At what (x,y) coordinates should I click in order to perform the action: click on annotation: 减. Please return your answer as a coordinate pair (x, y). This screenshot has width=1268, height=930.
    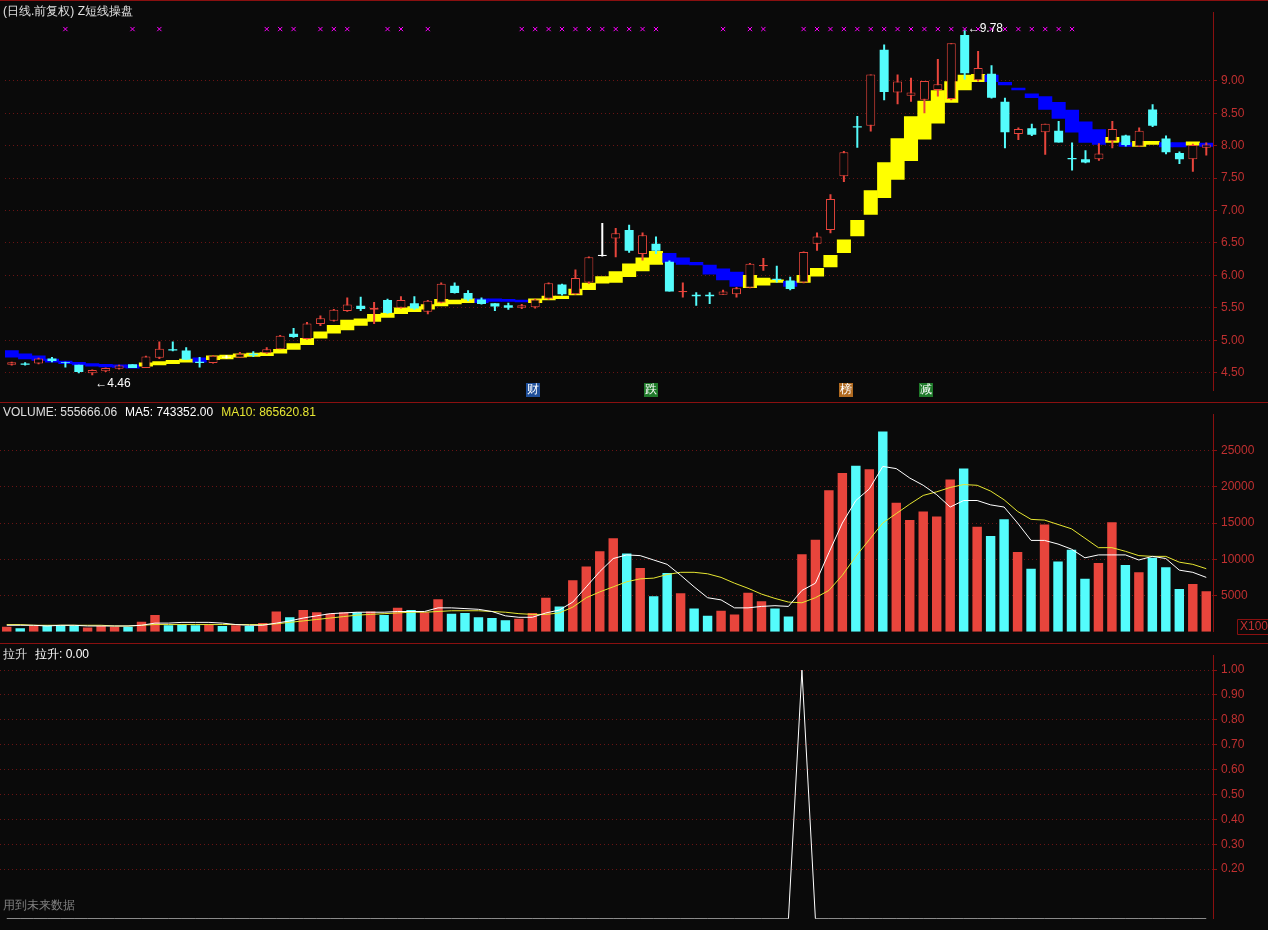
    Looking at the image, I should click on (926, 389).